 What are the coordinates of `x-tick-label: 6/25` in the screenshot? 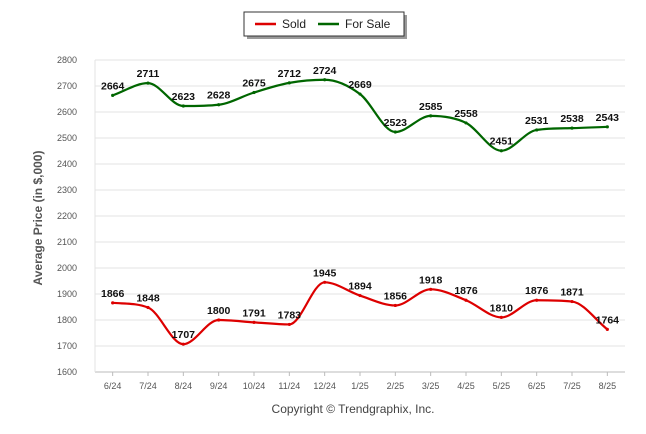 It's located at (537, 386).